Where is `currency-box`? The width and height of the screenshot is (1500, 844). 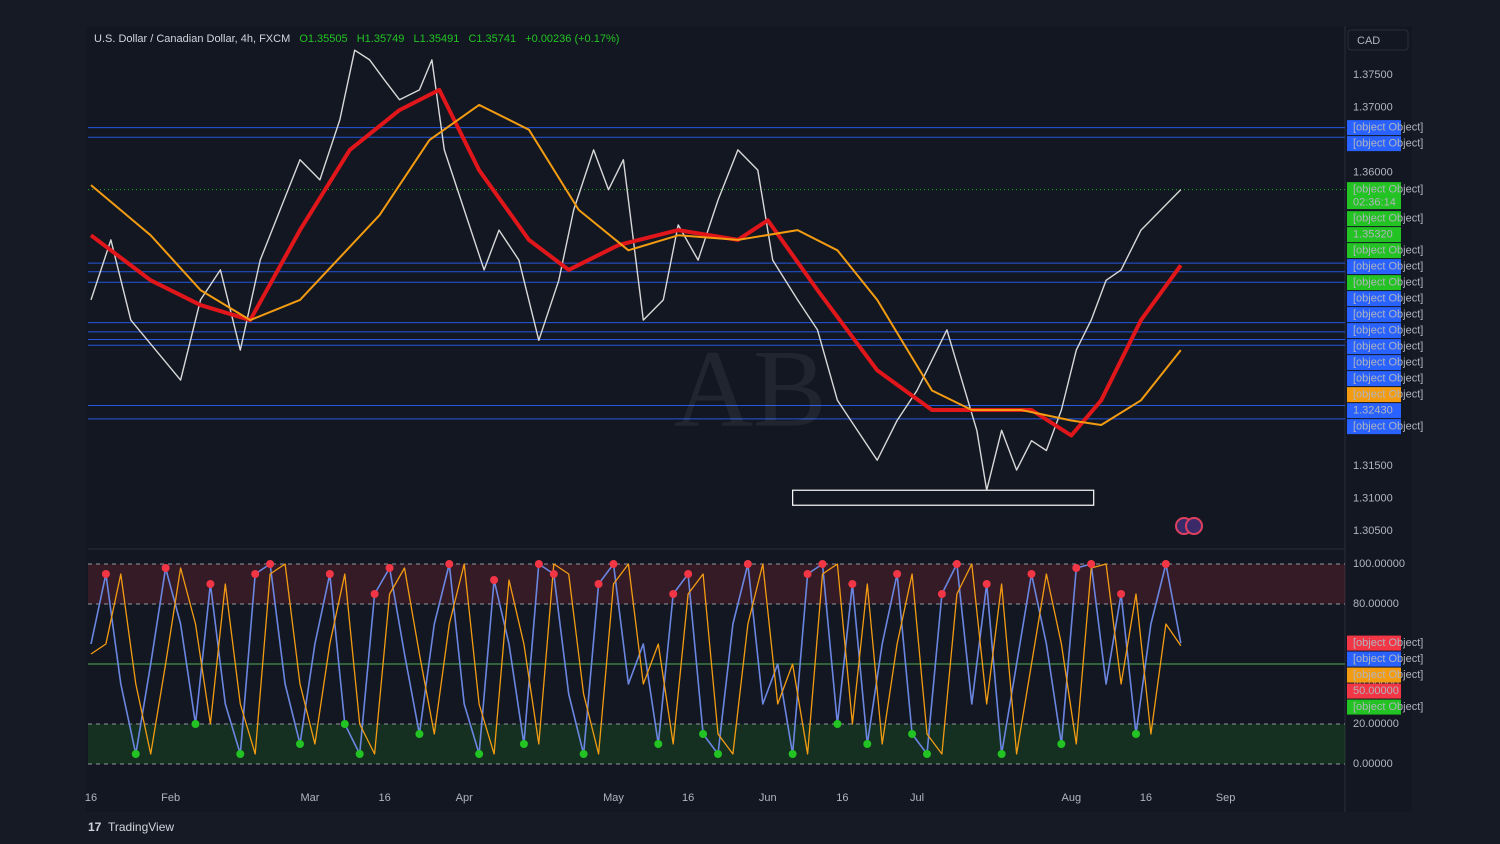 currency-box is located at coordinates (1378, 40).